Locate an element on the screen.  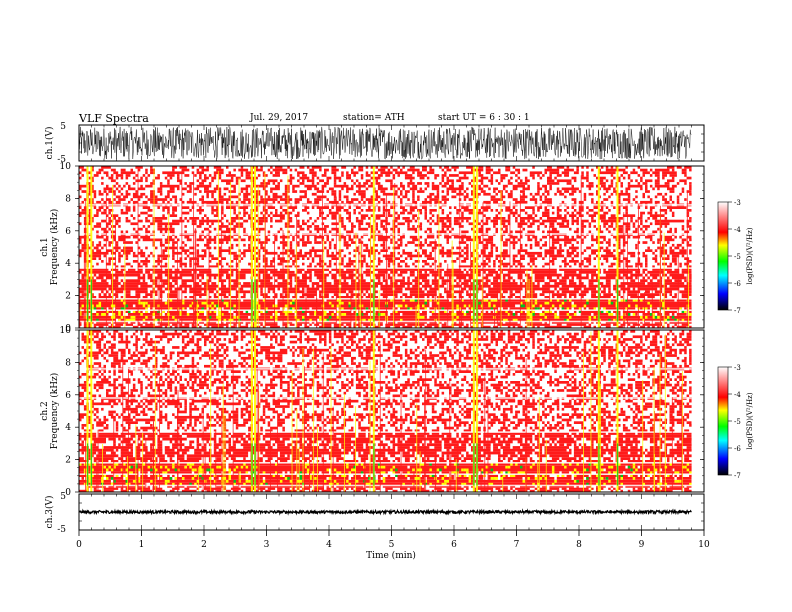
ch1-waveform-panel: 5 -5 ch.1(V) is located at coordinates (374, 143).